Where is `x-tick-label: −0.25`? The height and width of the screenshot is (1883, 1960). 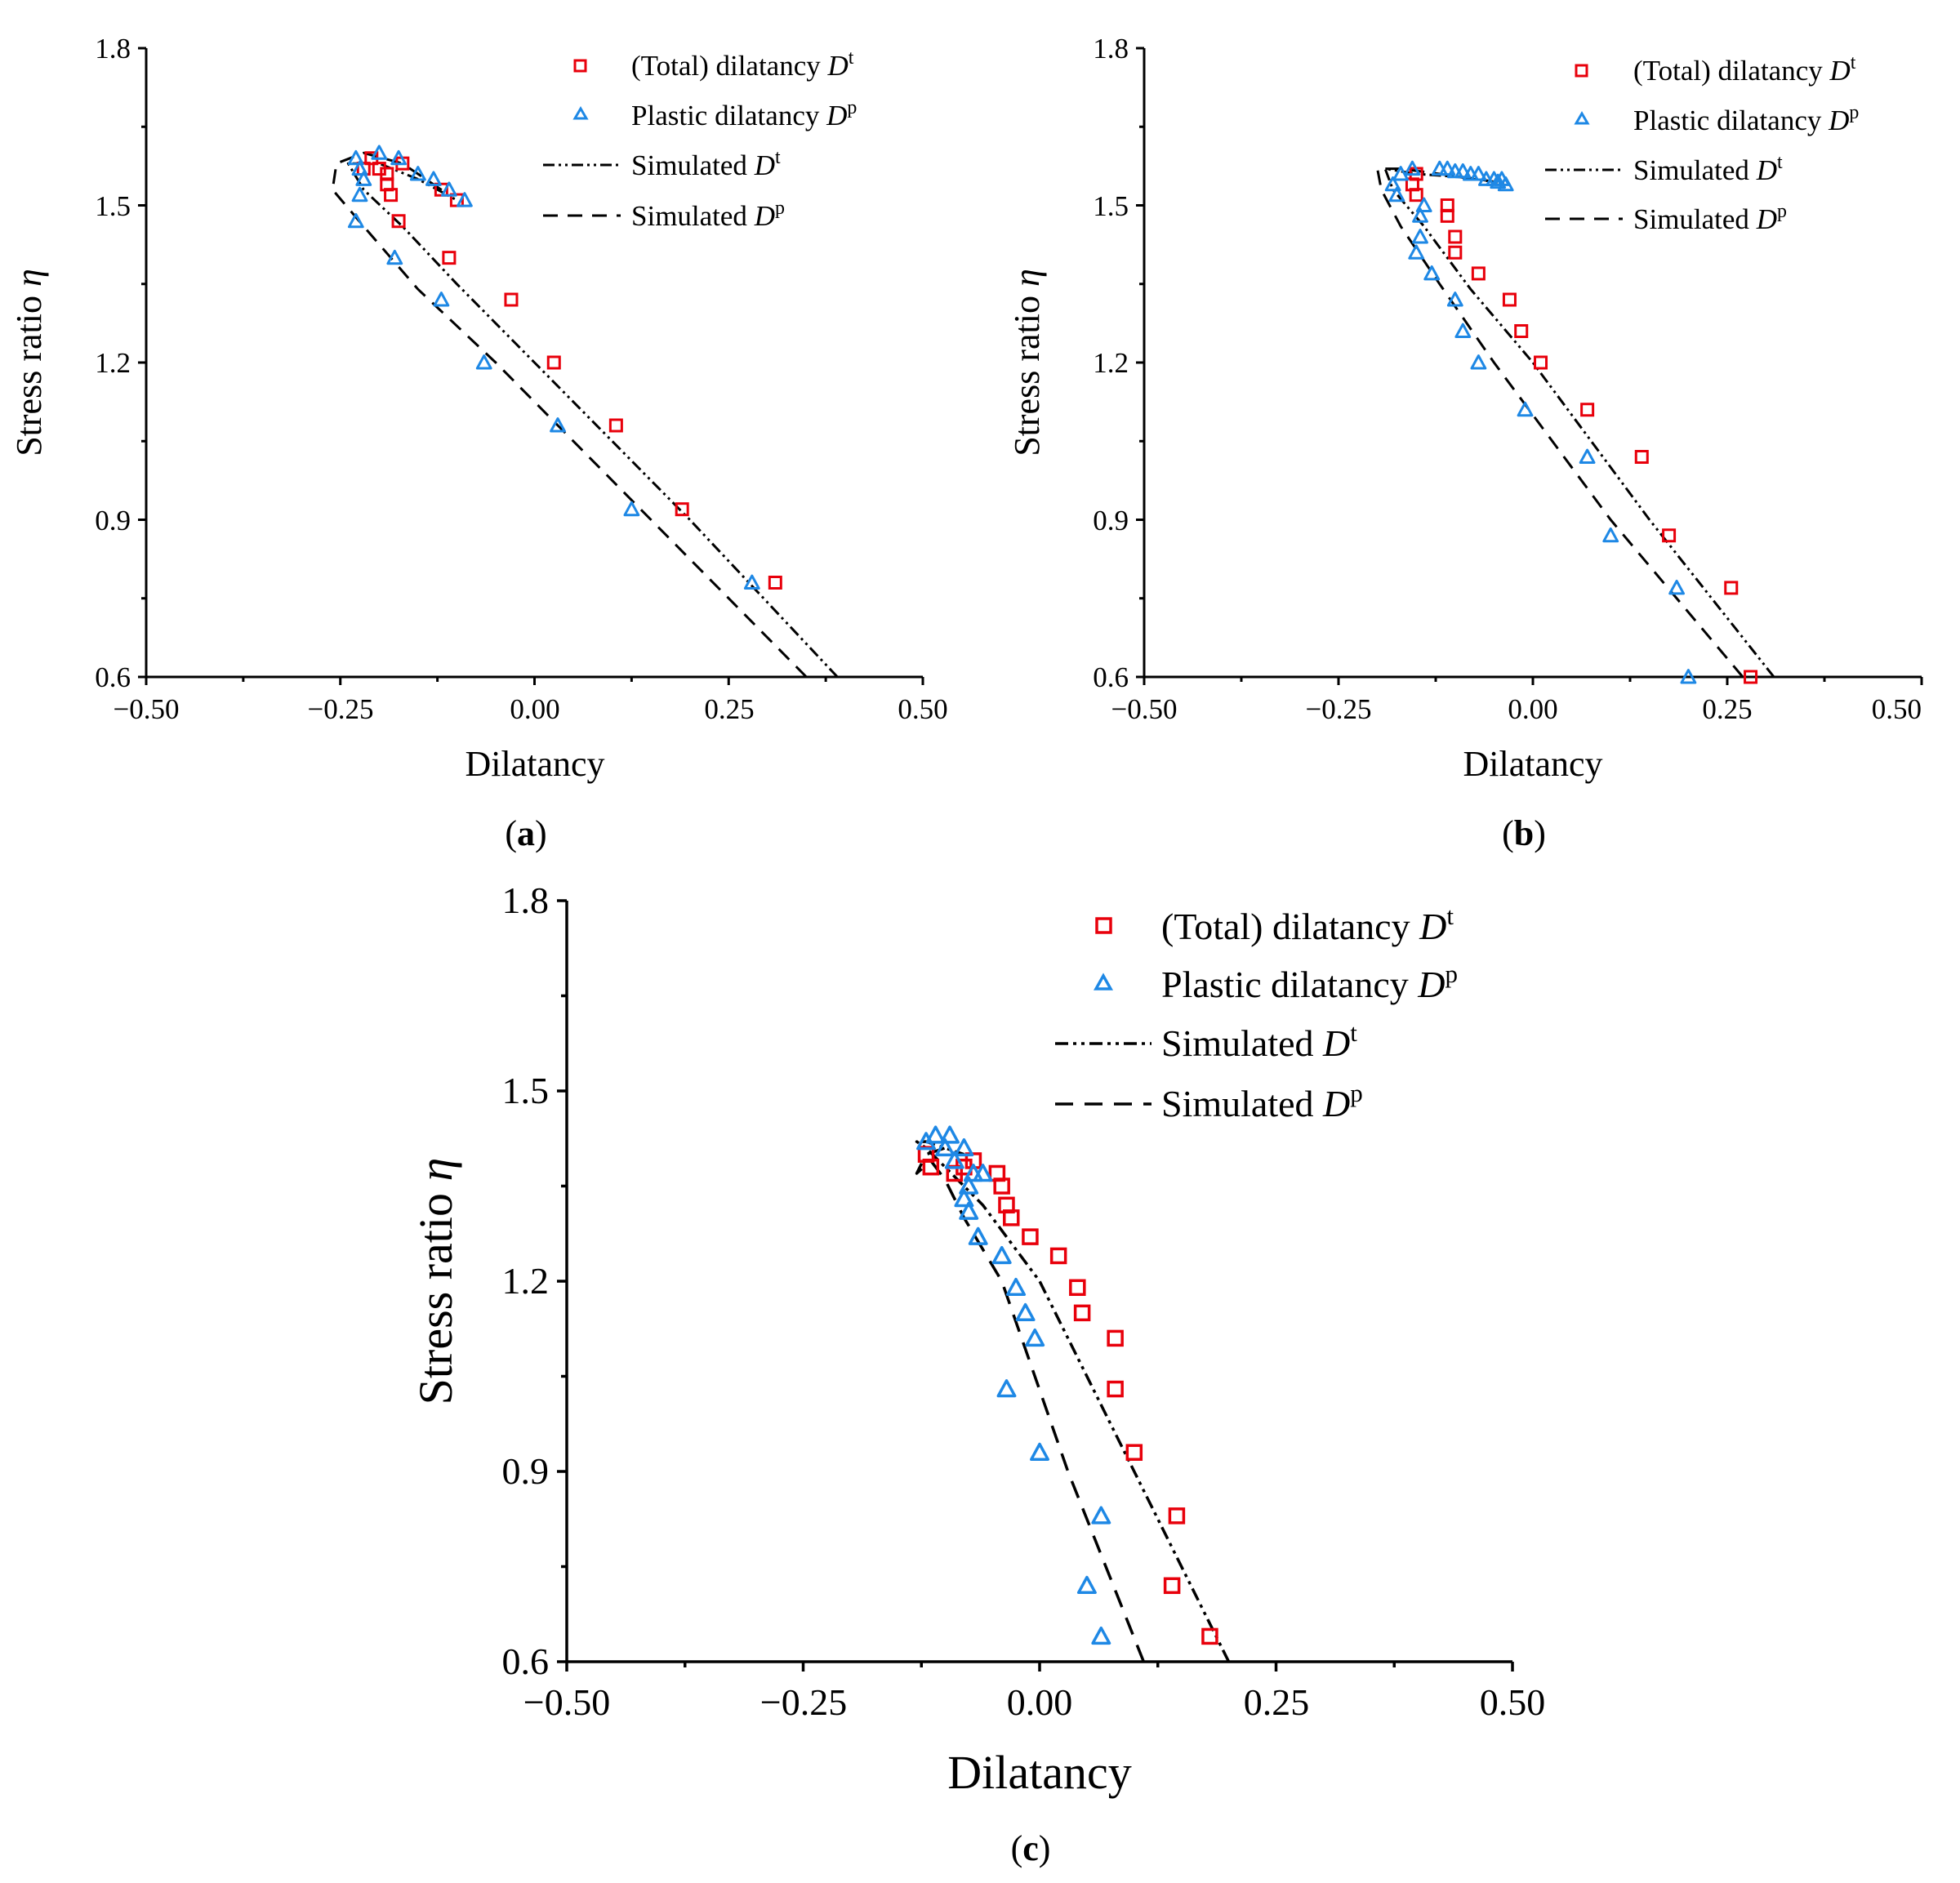 x-tick-label: −0.25 is located at coordinates (341, 709).